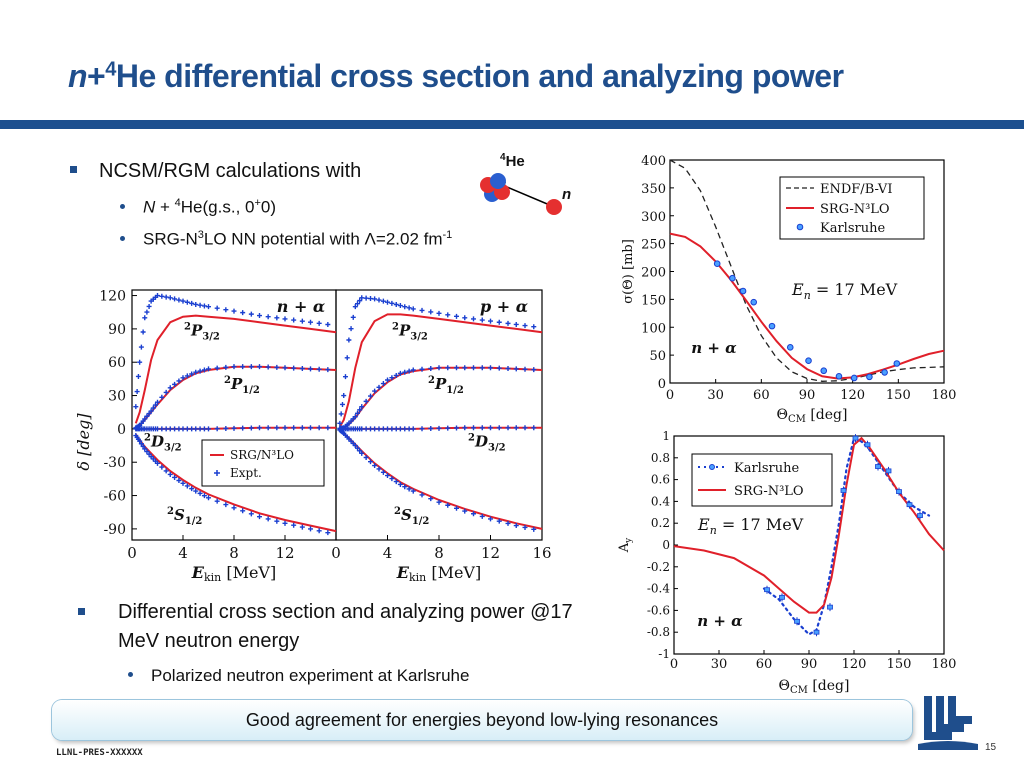 Image resolution: width=1024 pixels, height=768 pixels. What do you see at coordinates (541, 553) in the screenshot?
I see `x-tick-label: 16` at bounding box center [541, 553].